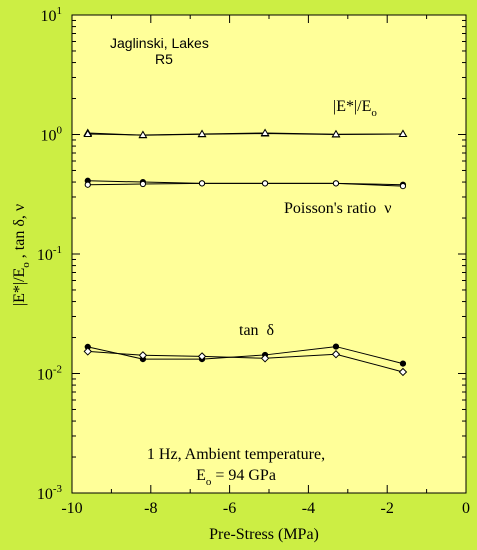 The height and width of the screenshot is (550, 477). Describe the element at coordinates (245, 184) in the screenshot. I see `series-line-poisson` at that location.